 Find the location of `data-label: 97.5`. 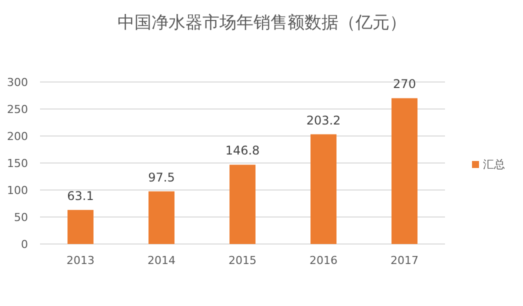

data-label: 97.5 is located at coordinates (161, 177).